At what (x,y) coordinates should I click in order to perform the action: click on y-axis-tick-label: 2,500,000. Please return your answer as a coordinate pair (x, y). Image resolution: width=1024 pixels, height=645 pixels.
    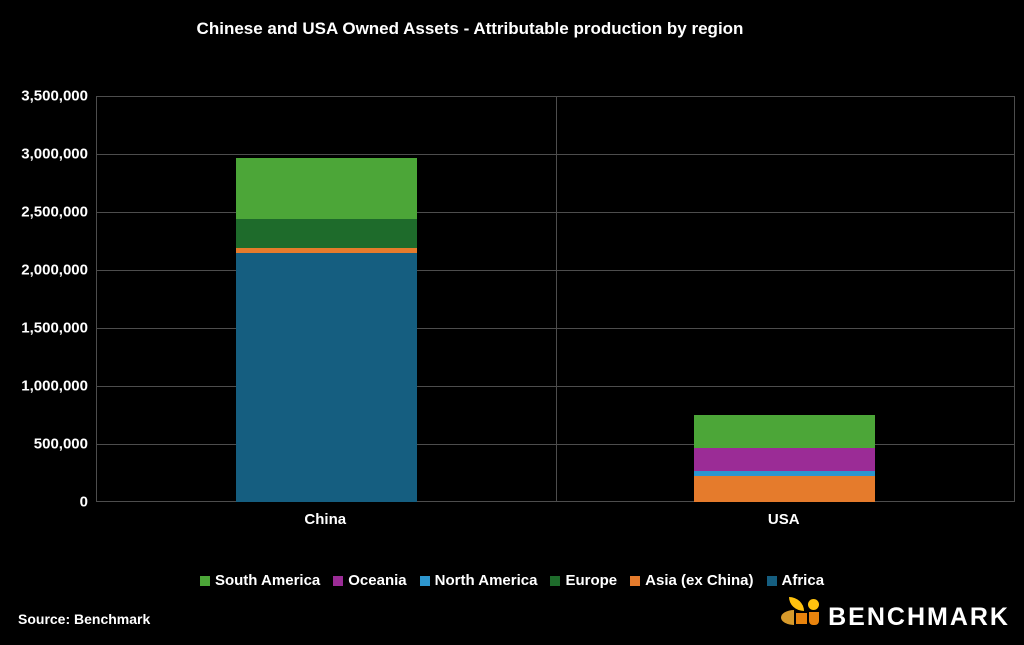
    Looking at the image, I should click on (54, 212).